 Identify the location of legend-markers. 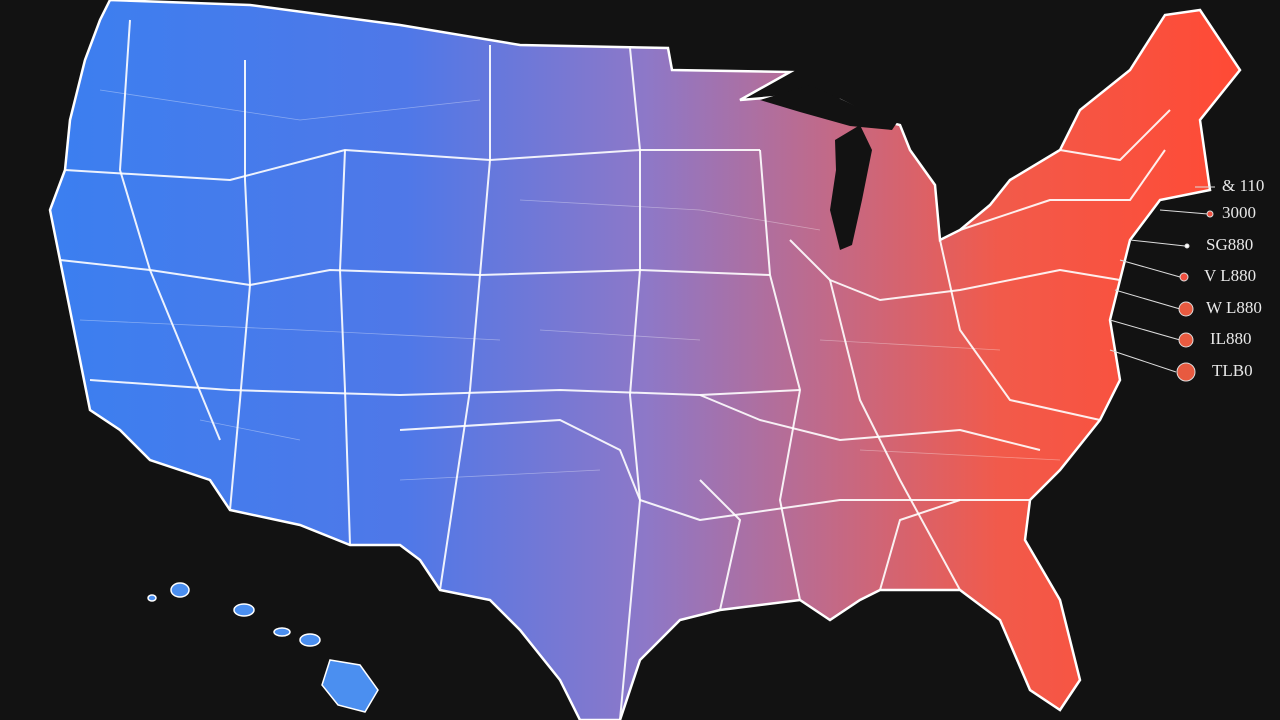
(1162, 284).